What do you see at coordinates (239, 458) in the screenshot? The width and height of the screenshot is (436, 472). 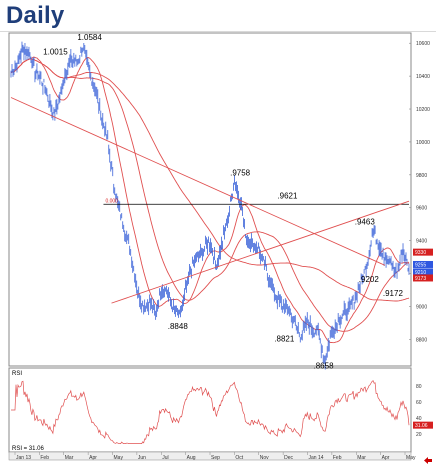 I see `x-tick-label: Oct` at bounding box center [239, 458].